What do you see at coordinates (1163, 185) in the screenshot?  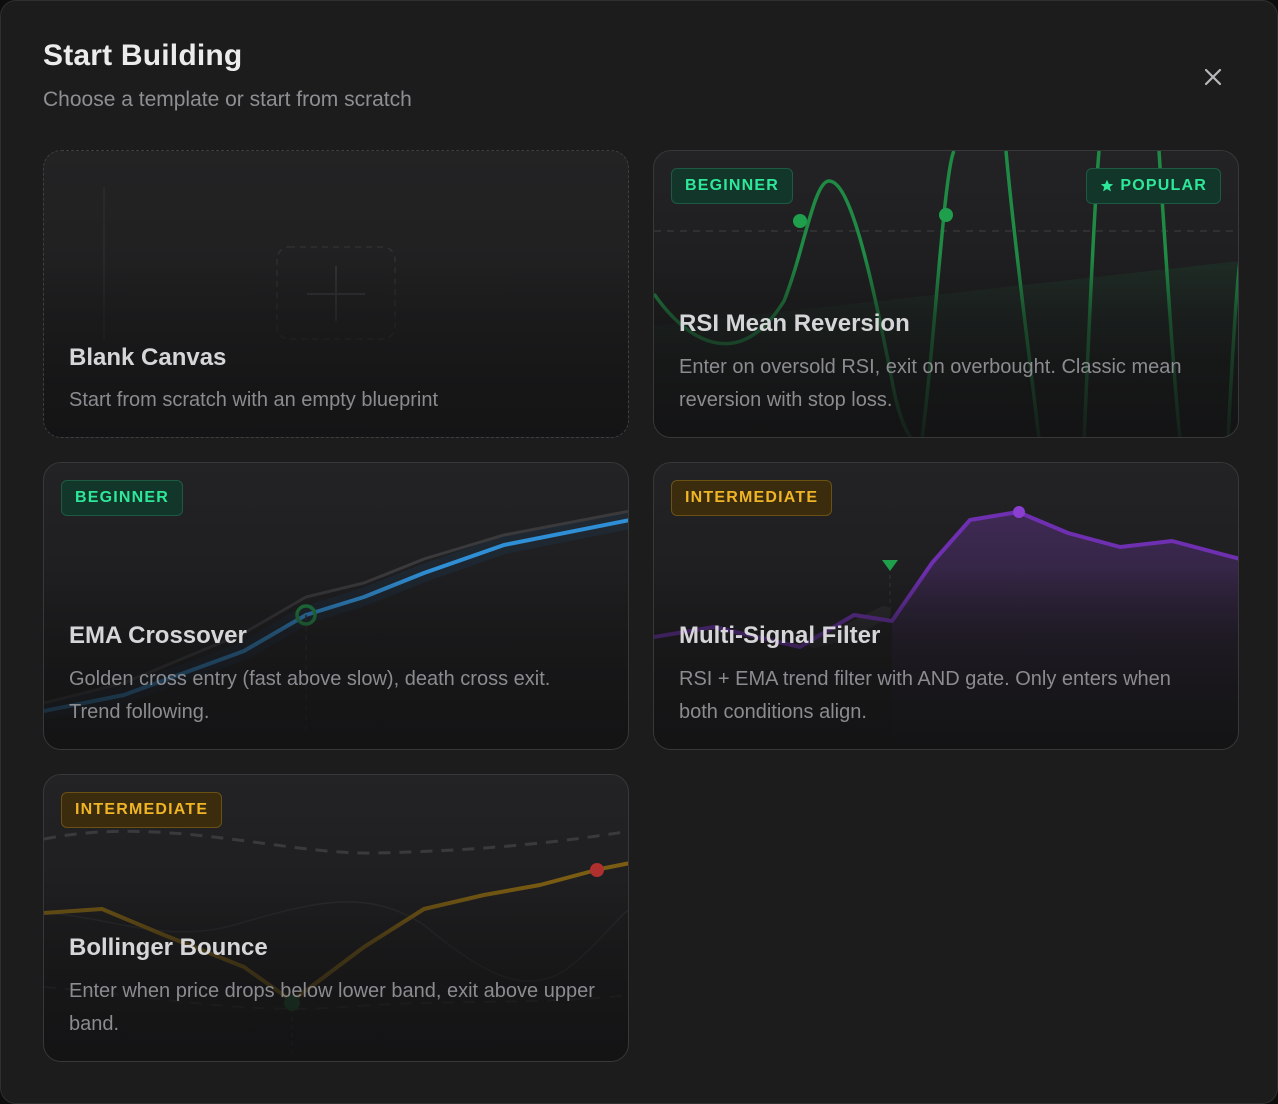 I see `badge-label: POPULAR` at bounding box center [1163, 185].